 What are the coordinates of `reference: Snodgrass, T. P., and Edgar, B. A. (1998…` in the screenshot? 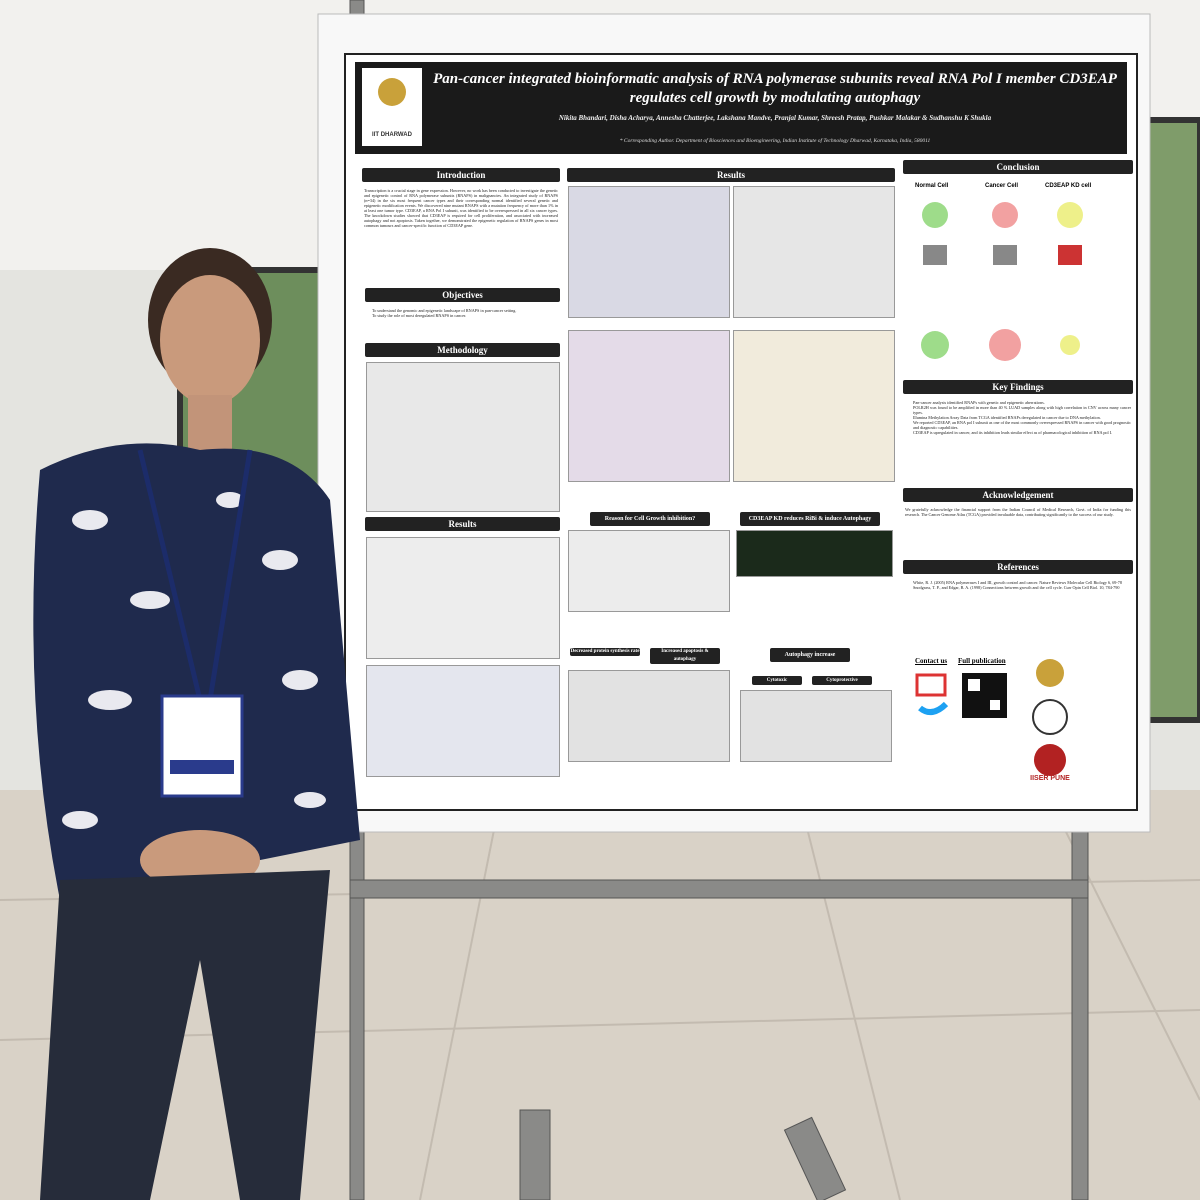 It's located at (1022, 587).